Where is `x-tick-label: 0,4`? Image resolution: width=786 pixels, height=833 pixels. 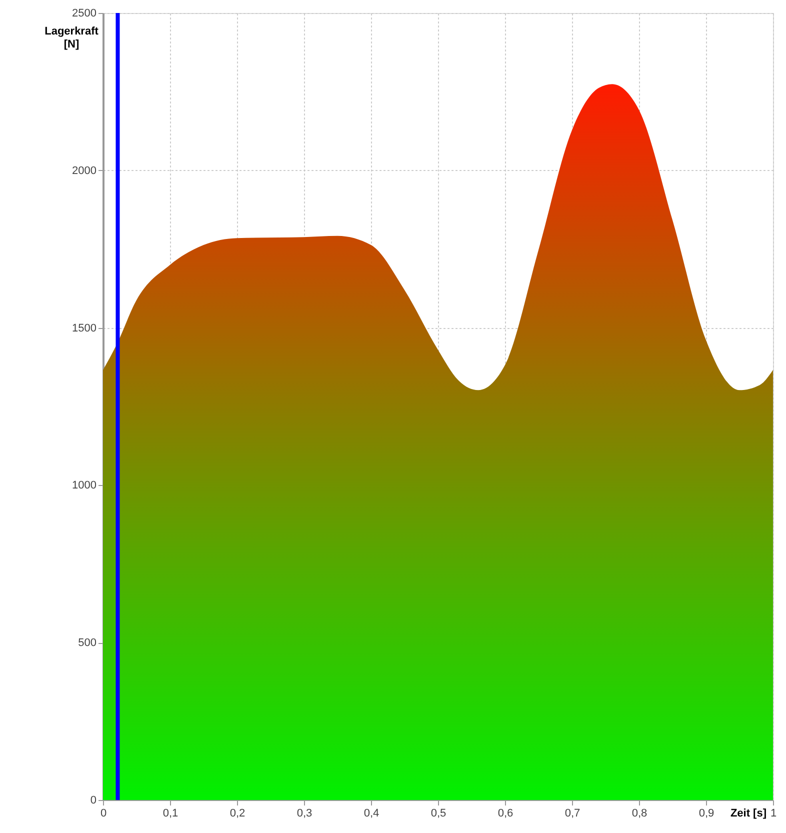
x-tick-label: 0,4 is located at coordinates (372, 814).